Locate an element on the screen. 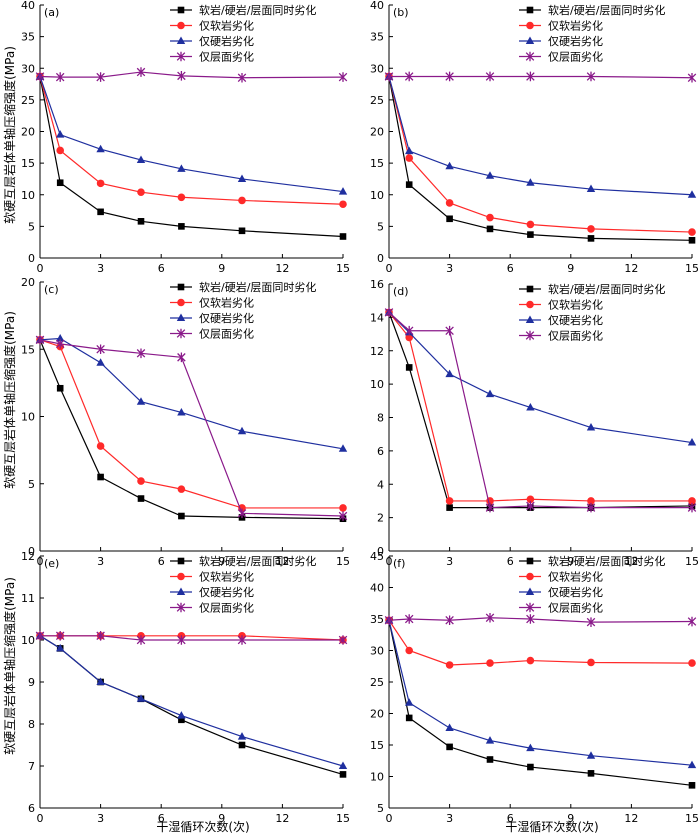 This screenshot has width=700, height=837. panel-label: (e) is located at coordinates (51, 563).